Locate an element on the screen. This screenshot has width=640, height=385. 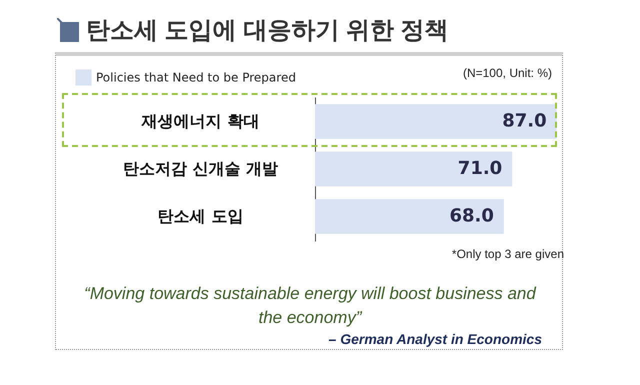
y-tick-label: 탄소세 도입 is located at coordinates (201, 216).